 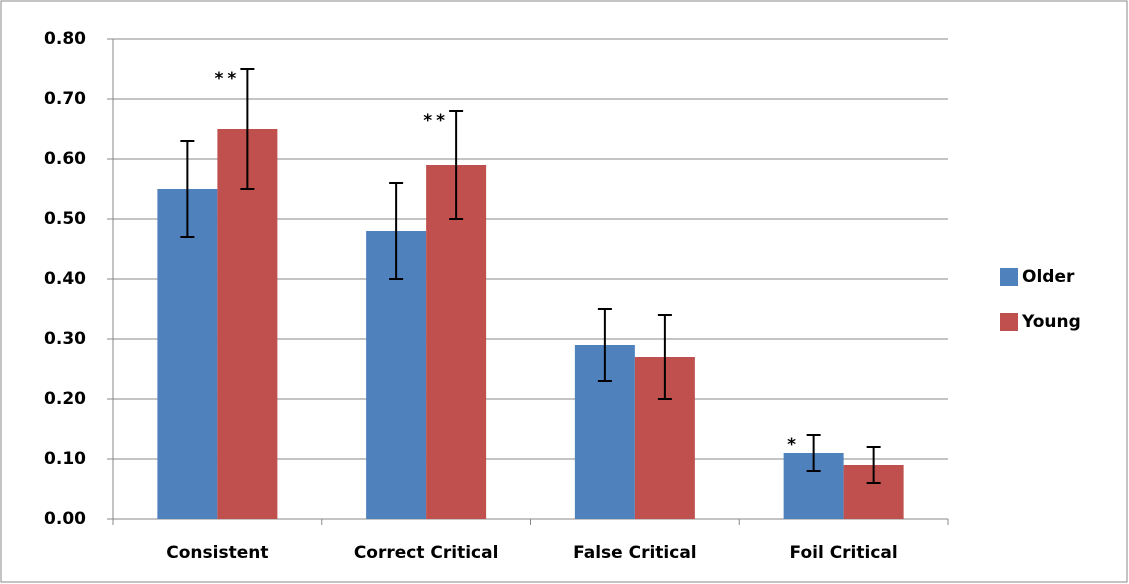 What do you see at coordinates (1051, 322) in the screenshot?
I see `legend-label: Young` at bounding box center [1051, 322].